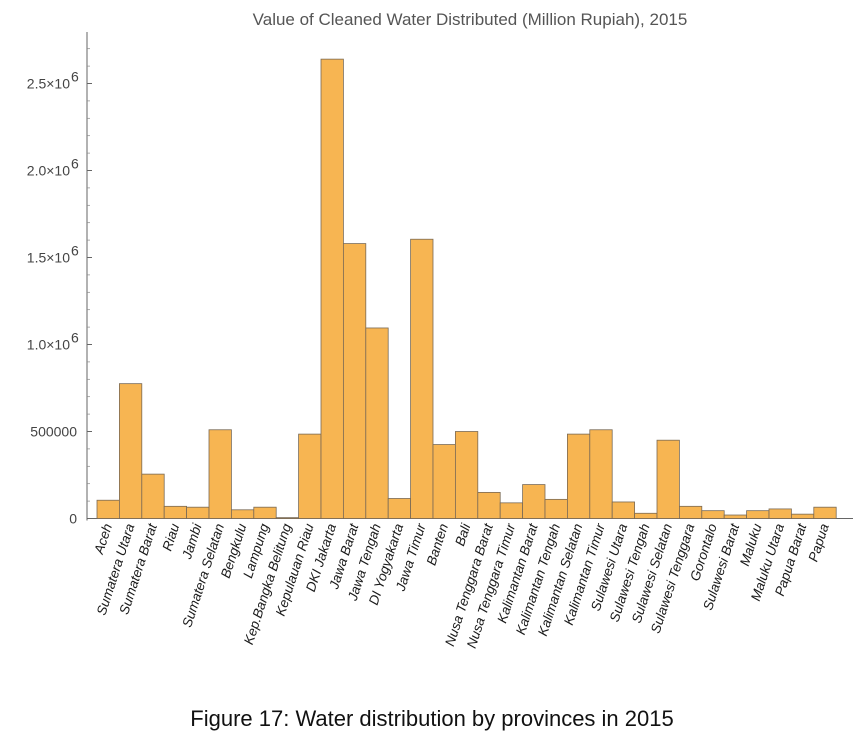 This screenshot has width=864, height=752. Describe the element at coordinates (579, 476) in the screenshot. I see `bar-kalimantan-selatan` at that location.